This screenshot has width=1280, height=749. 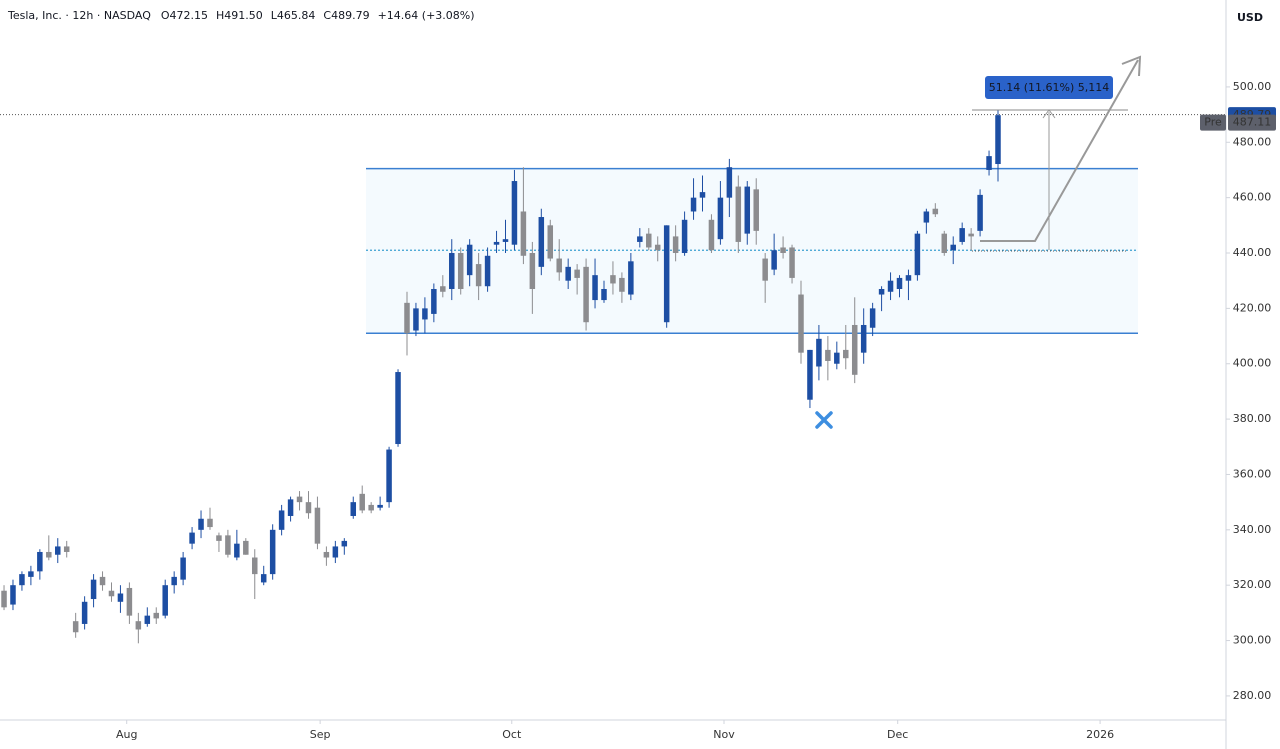 What do you see at coordinates (184, 15) in the screenshot?
I see `header-ohlc: O472.15` at bounding box center [184, 15].